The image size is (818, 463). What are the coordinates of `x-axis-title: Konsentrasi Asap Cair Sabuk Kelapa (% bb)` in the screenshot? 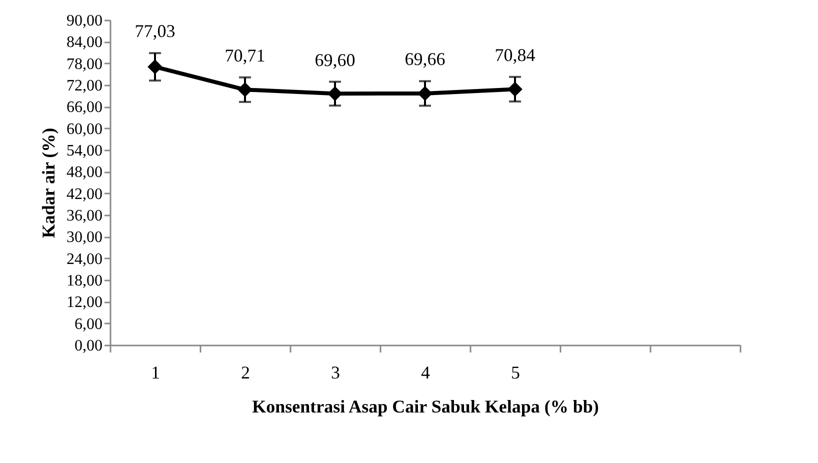 It's located at (425, 406).